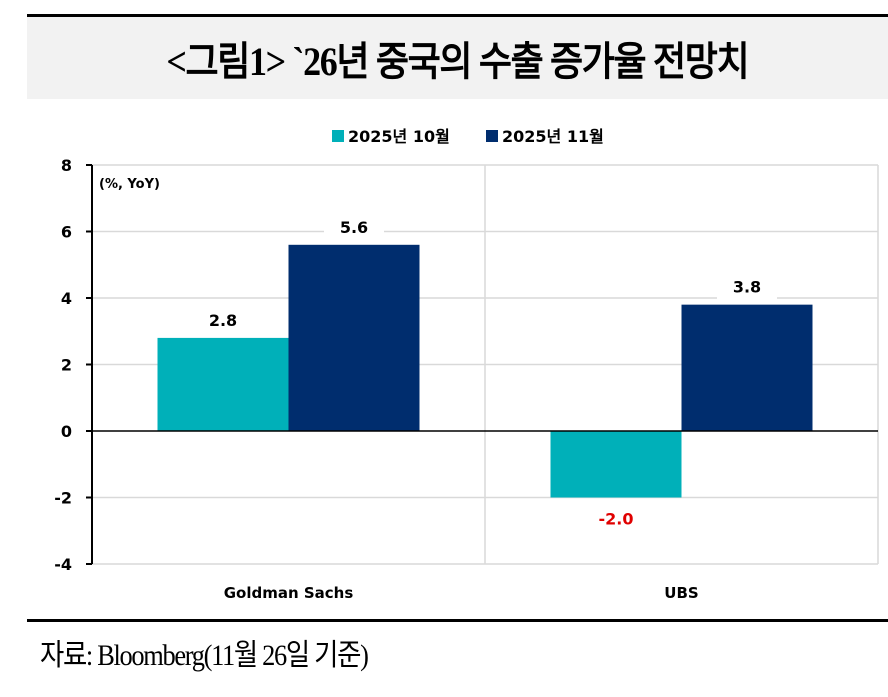 The width and height of the screenshot is (888, 697). I want to click on bottom-rule, so click(457, 620).